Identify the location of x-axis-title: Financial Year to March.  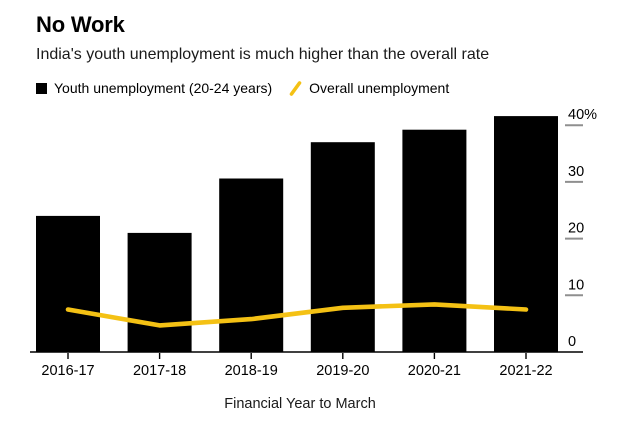
(300, 404).